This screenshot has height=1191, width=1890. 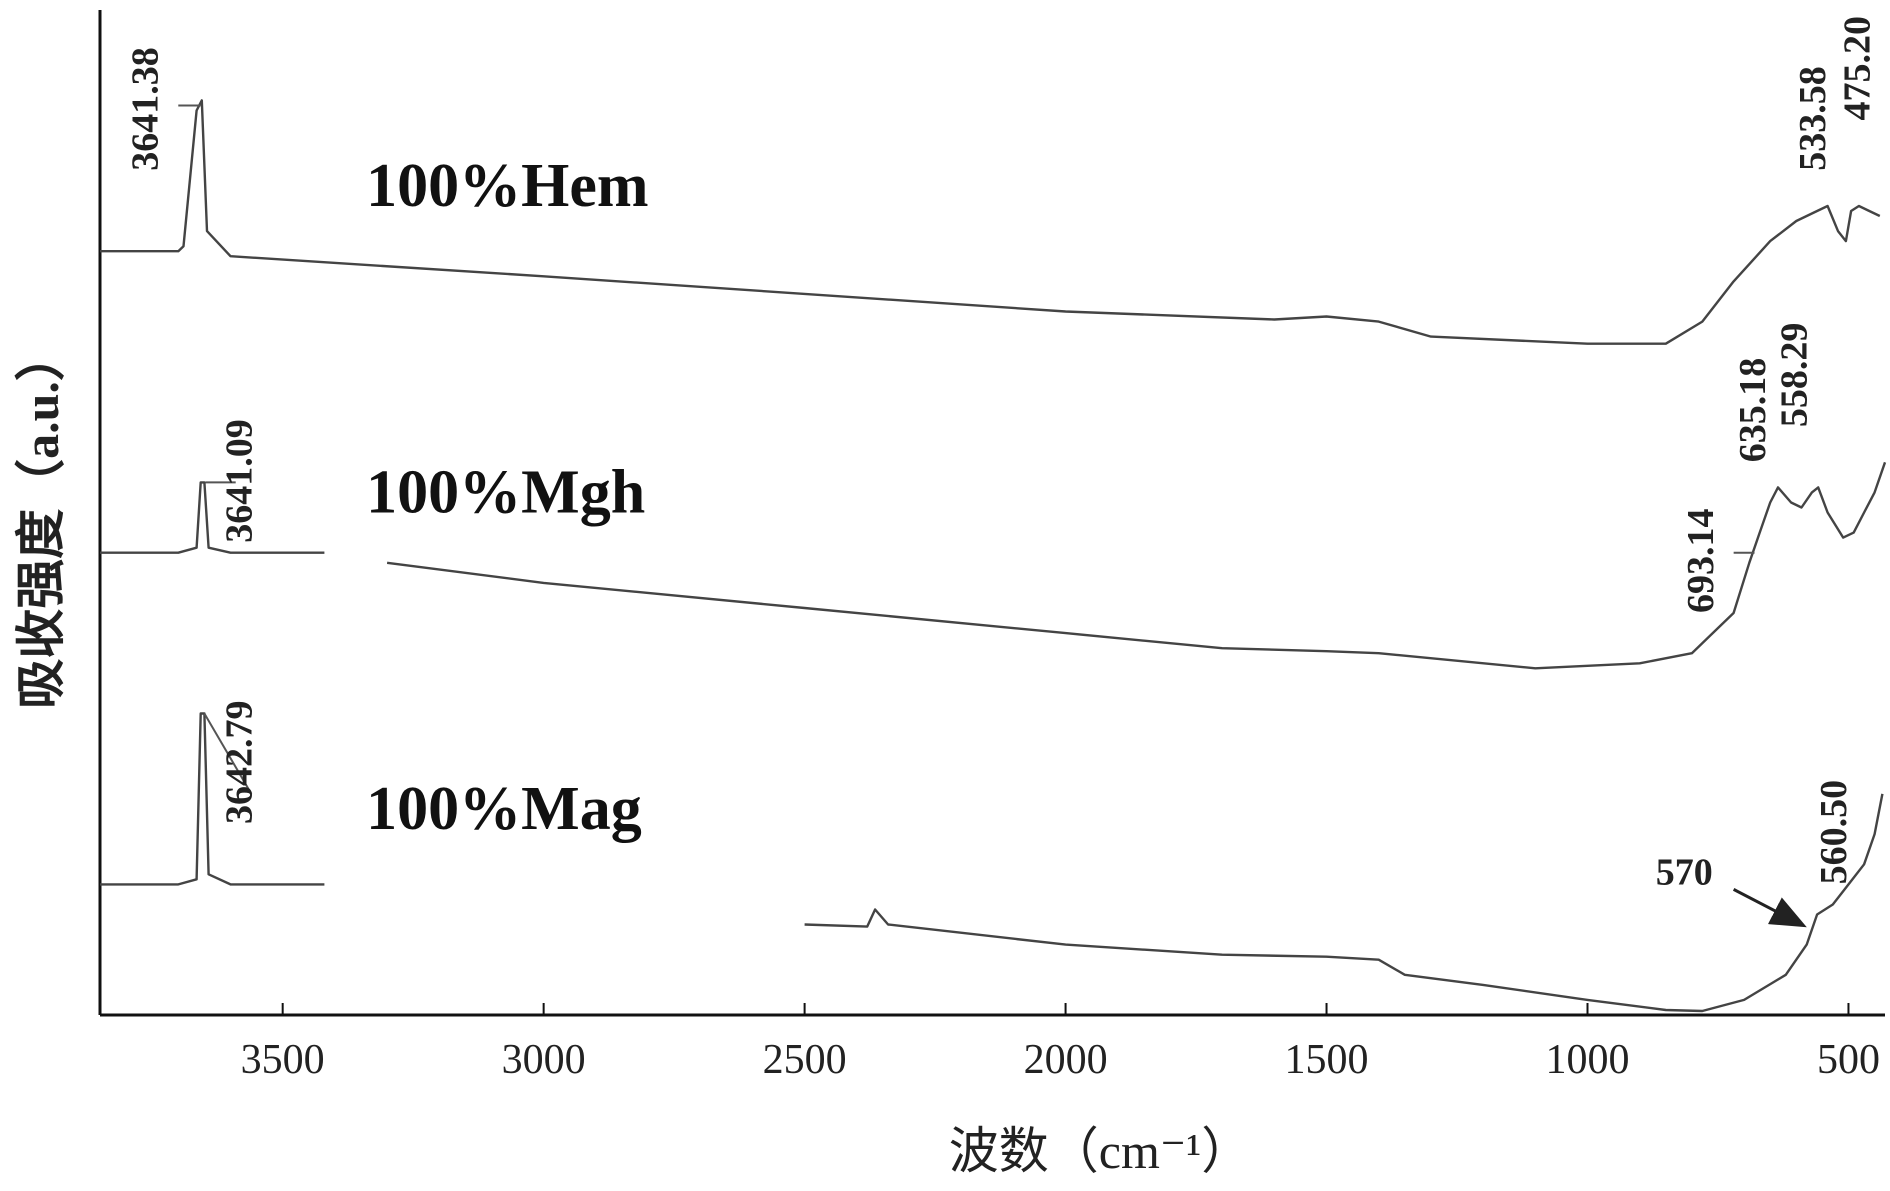 What do you see at coordinates (1588, 1060) in the screenshot?
I see `x-tick-label: 1000` at bounding box center [1588, 1060].